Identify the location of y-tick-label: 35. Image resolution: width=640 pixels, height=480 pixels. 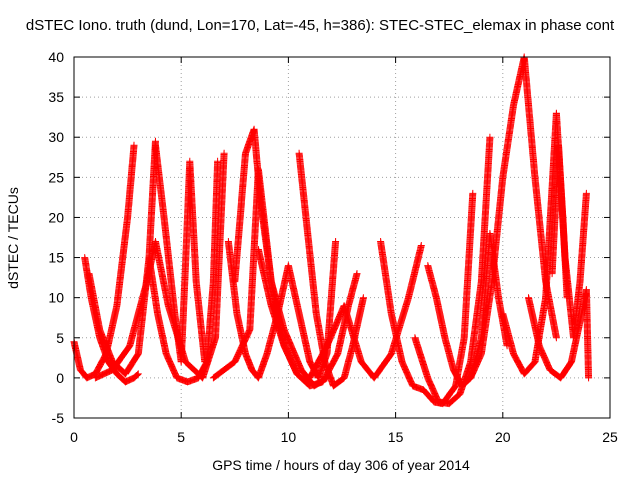
(56, 97).